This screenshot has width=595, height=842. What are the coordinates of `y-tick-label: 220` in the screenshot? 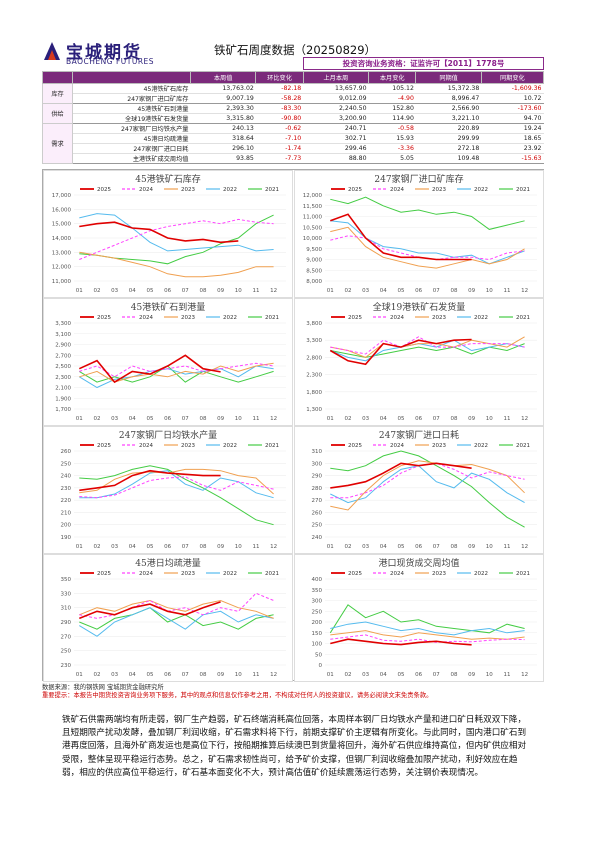 It's located at (66, 501).